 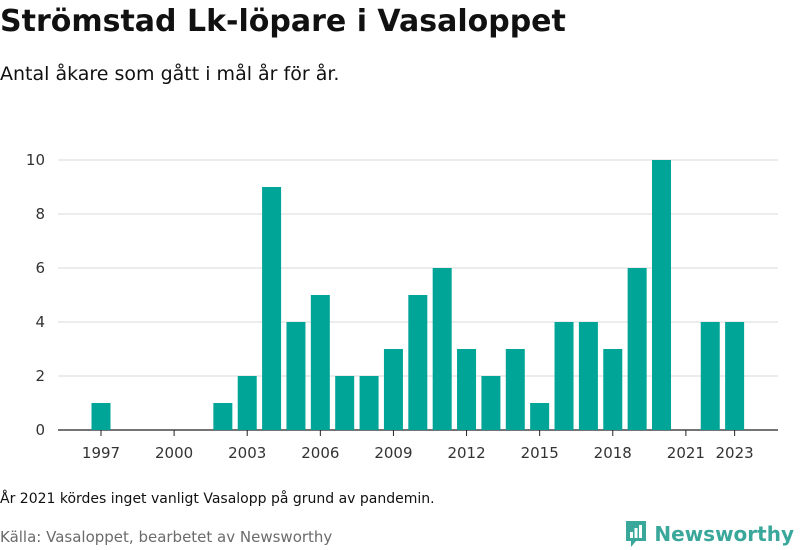 What do you see at coordinates (174, 453) in the screenshot?
I see `x-tick-label: 2000` at bounding box center [174, 453].